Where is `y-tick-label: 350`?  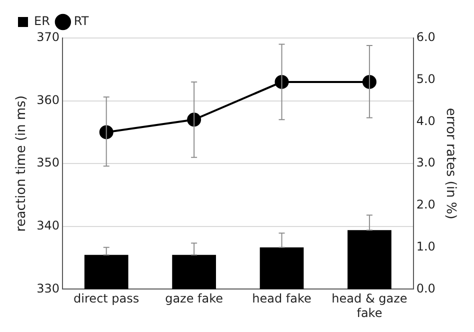
y-tick-label: 350 is located at coordinates (48, 163).